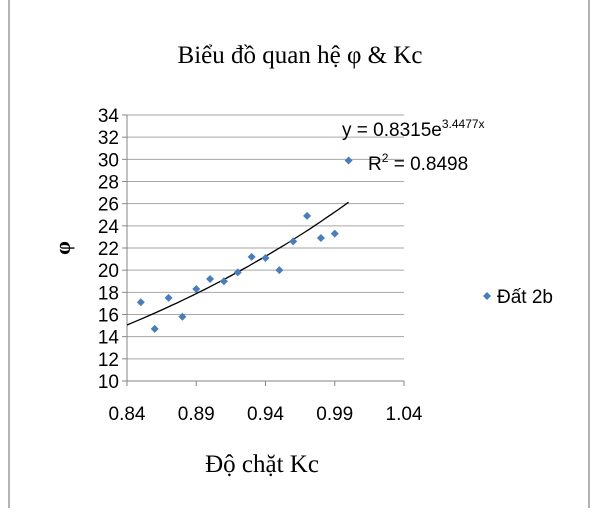 Image resolution: width=593 pixels, height=513 pixels. What do you see at coordinates (428, 164) in the screenshot?
I see `r2-value: = 0.8498` at bounding box center [428, 164].